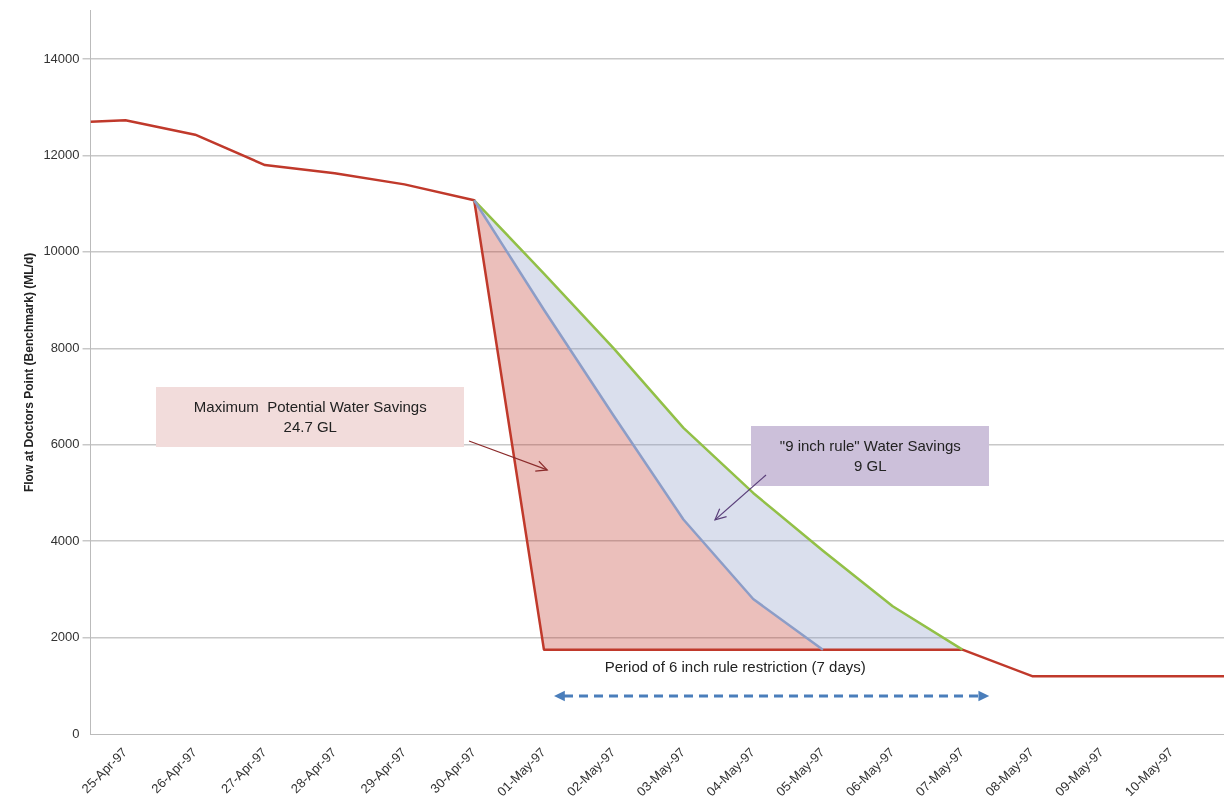  Describe the element at coordinates (61, 58) in the screenshot. I see `y-tick-label: 14000` at that location.